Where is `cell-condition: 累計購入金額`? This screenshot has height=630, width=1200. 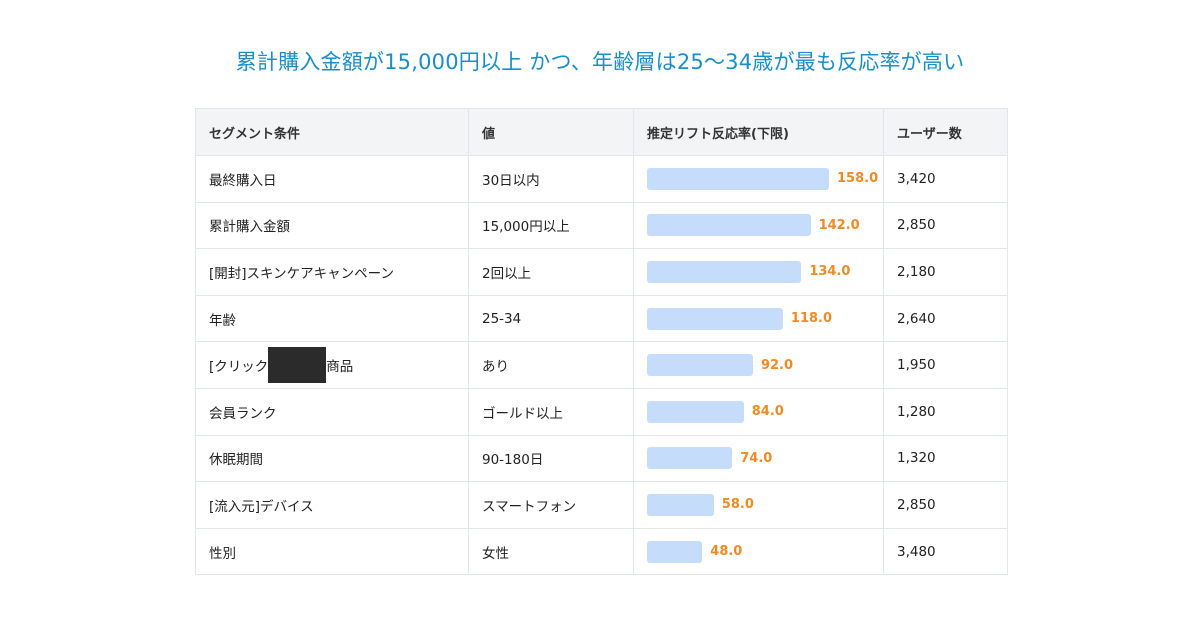 cell-condition: 累計購入金額 is located at coordinates (332, 225).